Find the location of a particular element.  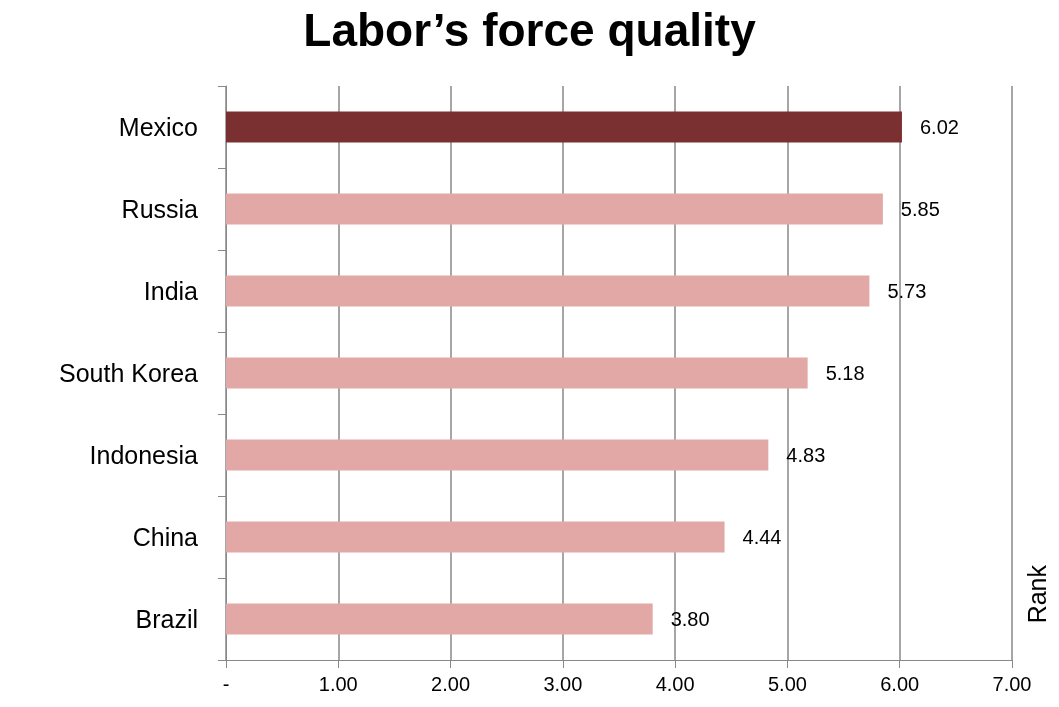

x-tick-label: 1.00 is located at coordinates (338, 684).